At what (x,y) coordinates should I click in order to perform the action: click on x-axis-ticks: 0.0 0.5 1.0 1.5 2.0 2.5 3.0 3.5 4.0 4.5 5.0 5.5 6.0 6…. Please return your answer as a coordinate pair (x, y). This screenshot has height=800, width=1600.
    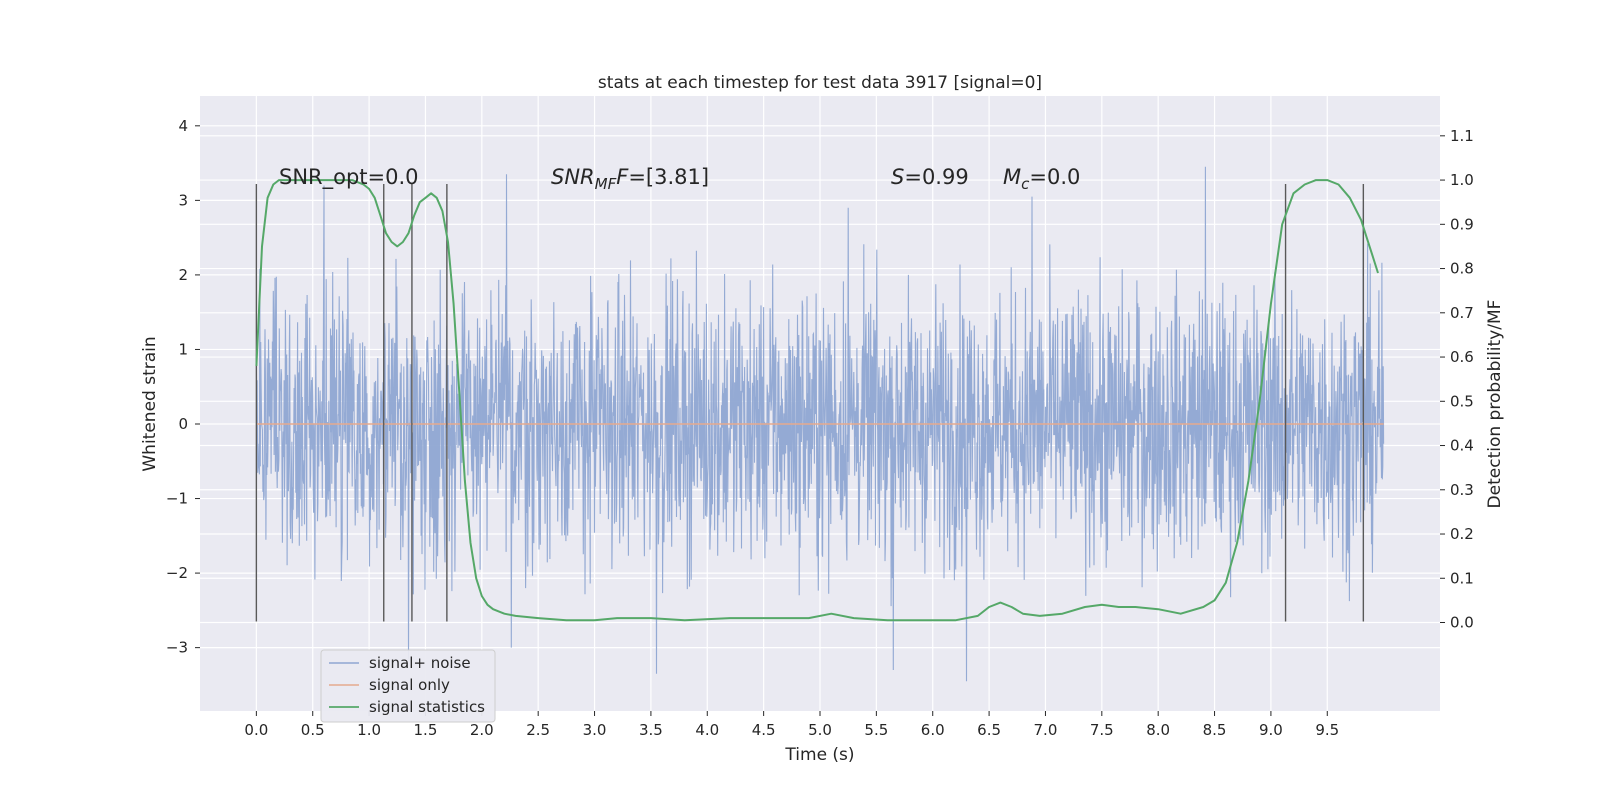
    Looking at the image, I should click on (791, 725).